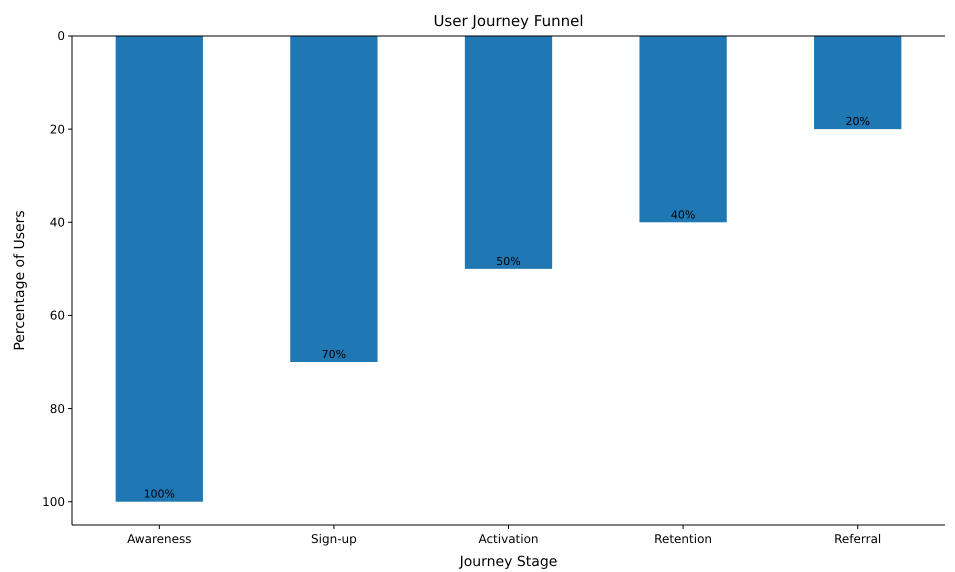 The width and height of the screenshot is (955, 572). What do you see at coordinates (57, 409) in the screenshot?
I see `y-tick-label: 80` at bounding box center [57, 409].